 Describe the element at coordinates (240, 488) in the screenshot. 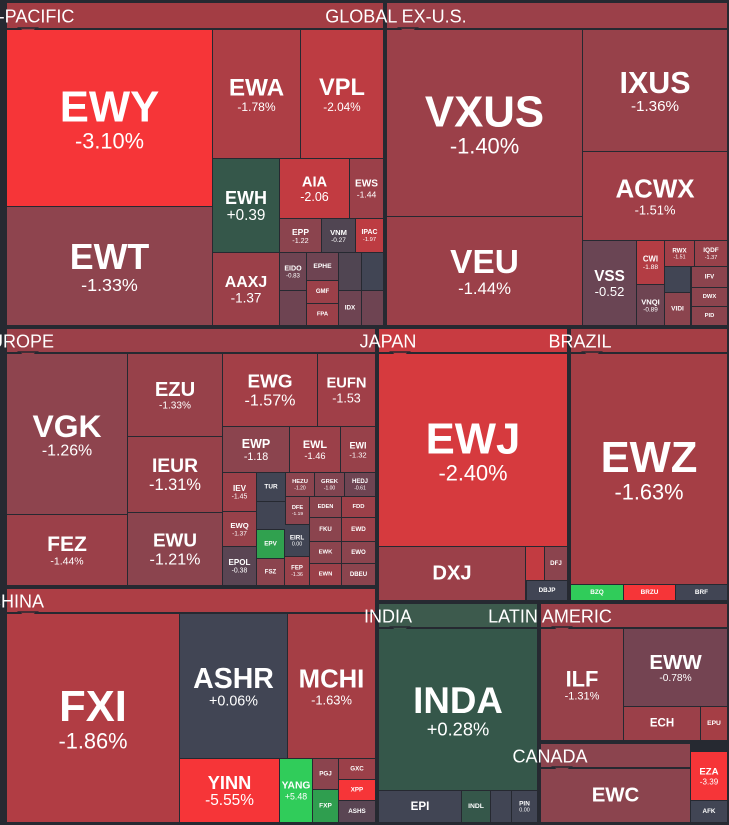

I see `tile-ticker: IEV` at that location.